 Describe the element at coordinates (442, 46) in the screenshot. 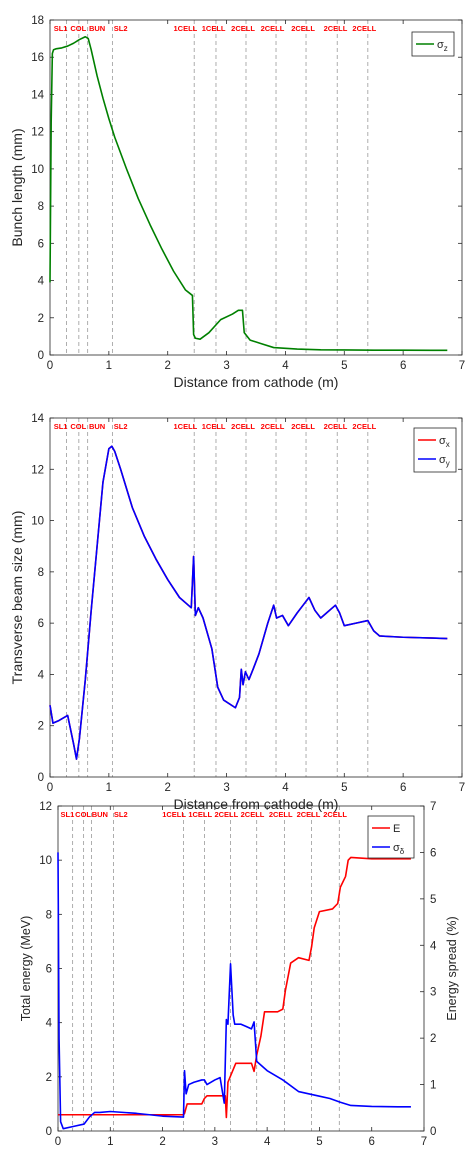

I see `legend-entry: σz` at that location.